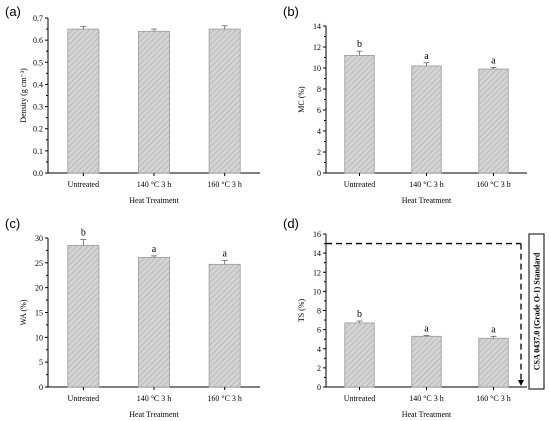 The height and width of the screenshot is (421, 550). I want to click on y-tick-label: 30, so click(39, 238).